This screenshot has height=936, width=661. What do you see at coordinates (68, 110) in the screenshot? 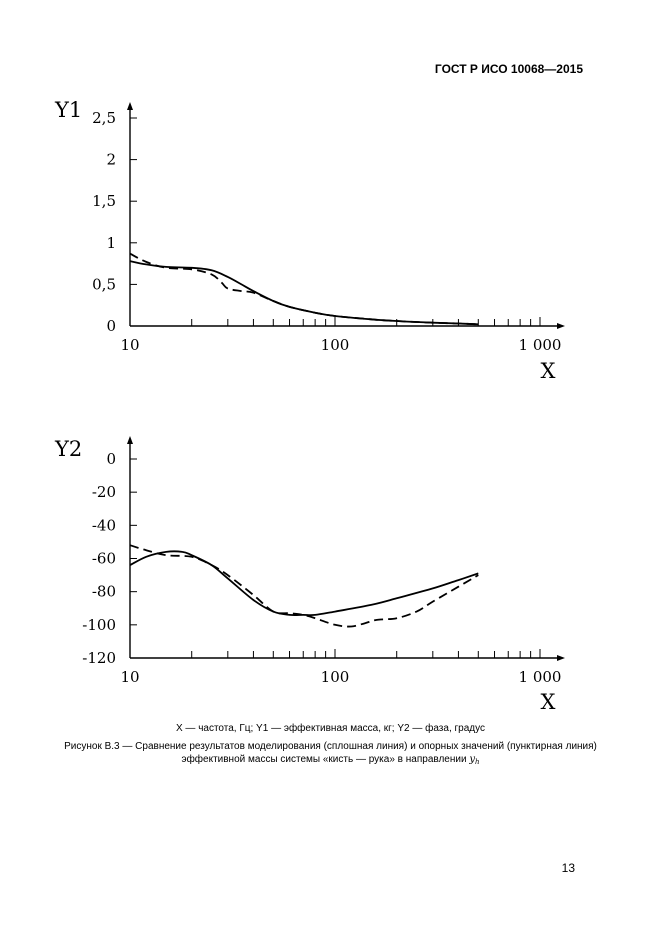
I see `y-axis-title: Y1` at bounding box center [68, 110].